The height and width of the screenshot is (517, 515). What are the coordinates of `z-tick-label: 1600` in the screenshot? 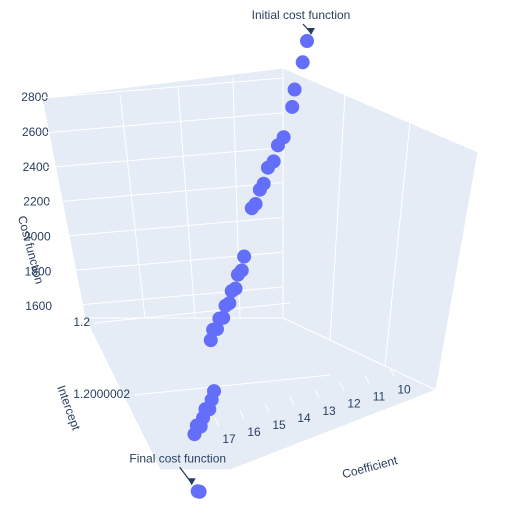 It's located at (38, 306).